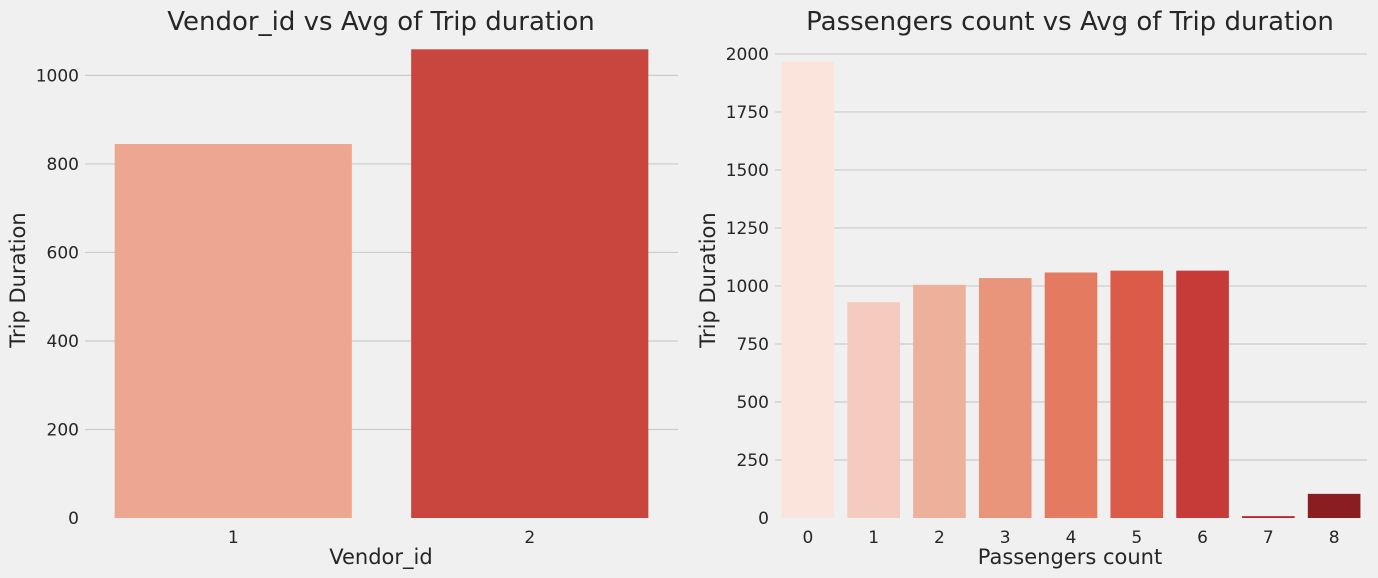  Describe the element at coordinates (63, 253) in the screenshot. I see `y-tick-label: 600` at that location.